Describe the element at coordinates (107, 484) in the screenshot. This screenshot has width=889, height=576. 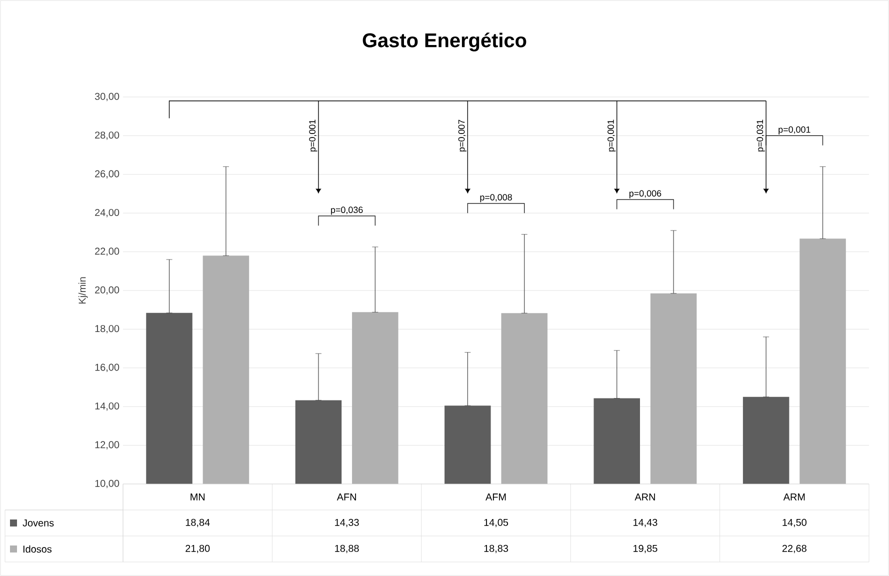
I see `y-tick-label: 10,00` at that location.